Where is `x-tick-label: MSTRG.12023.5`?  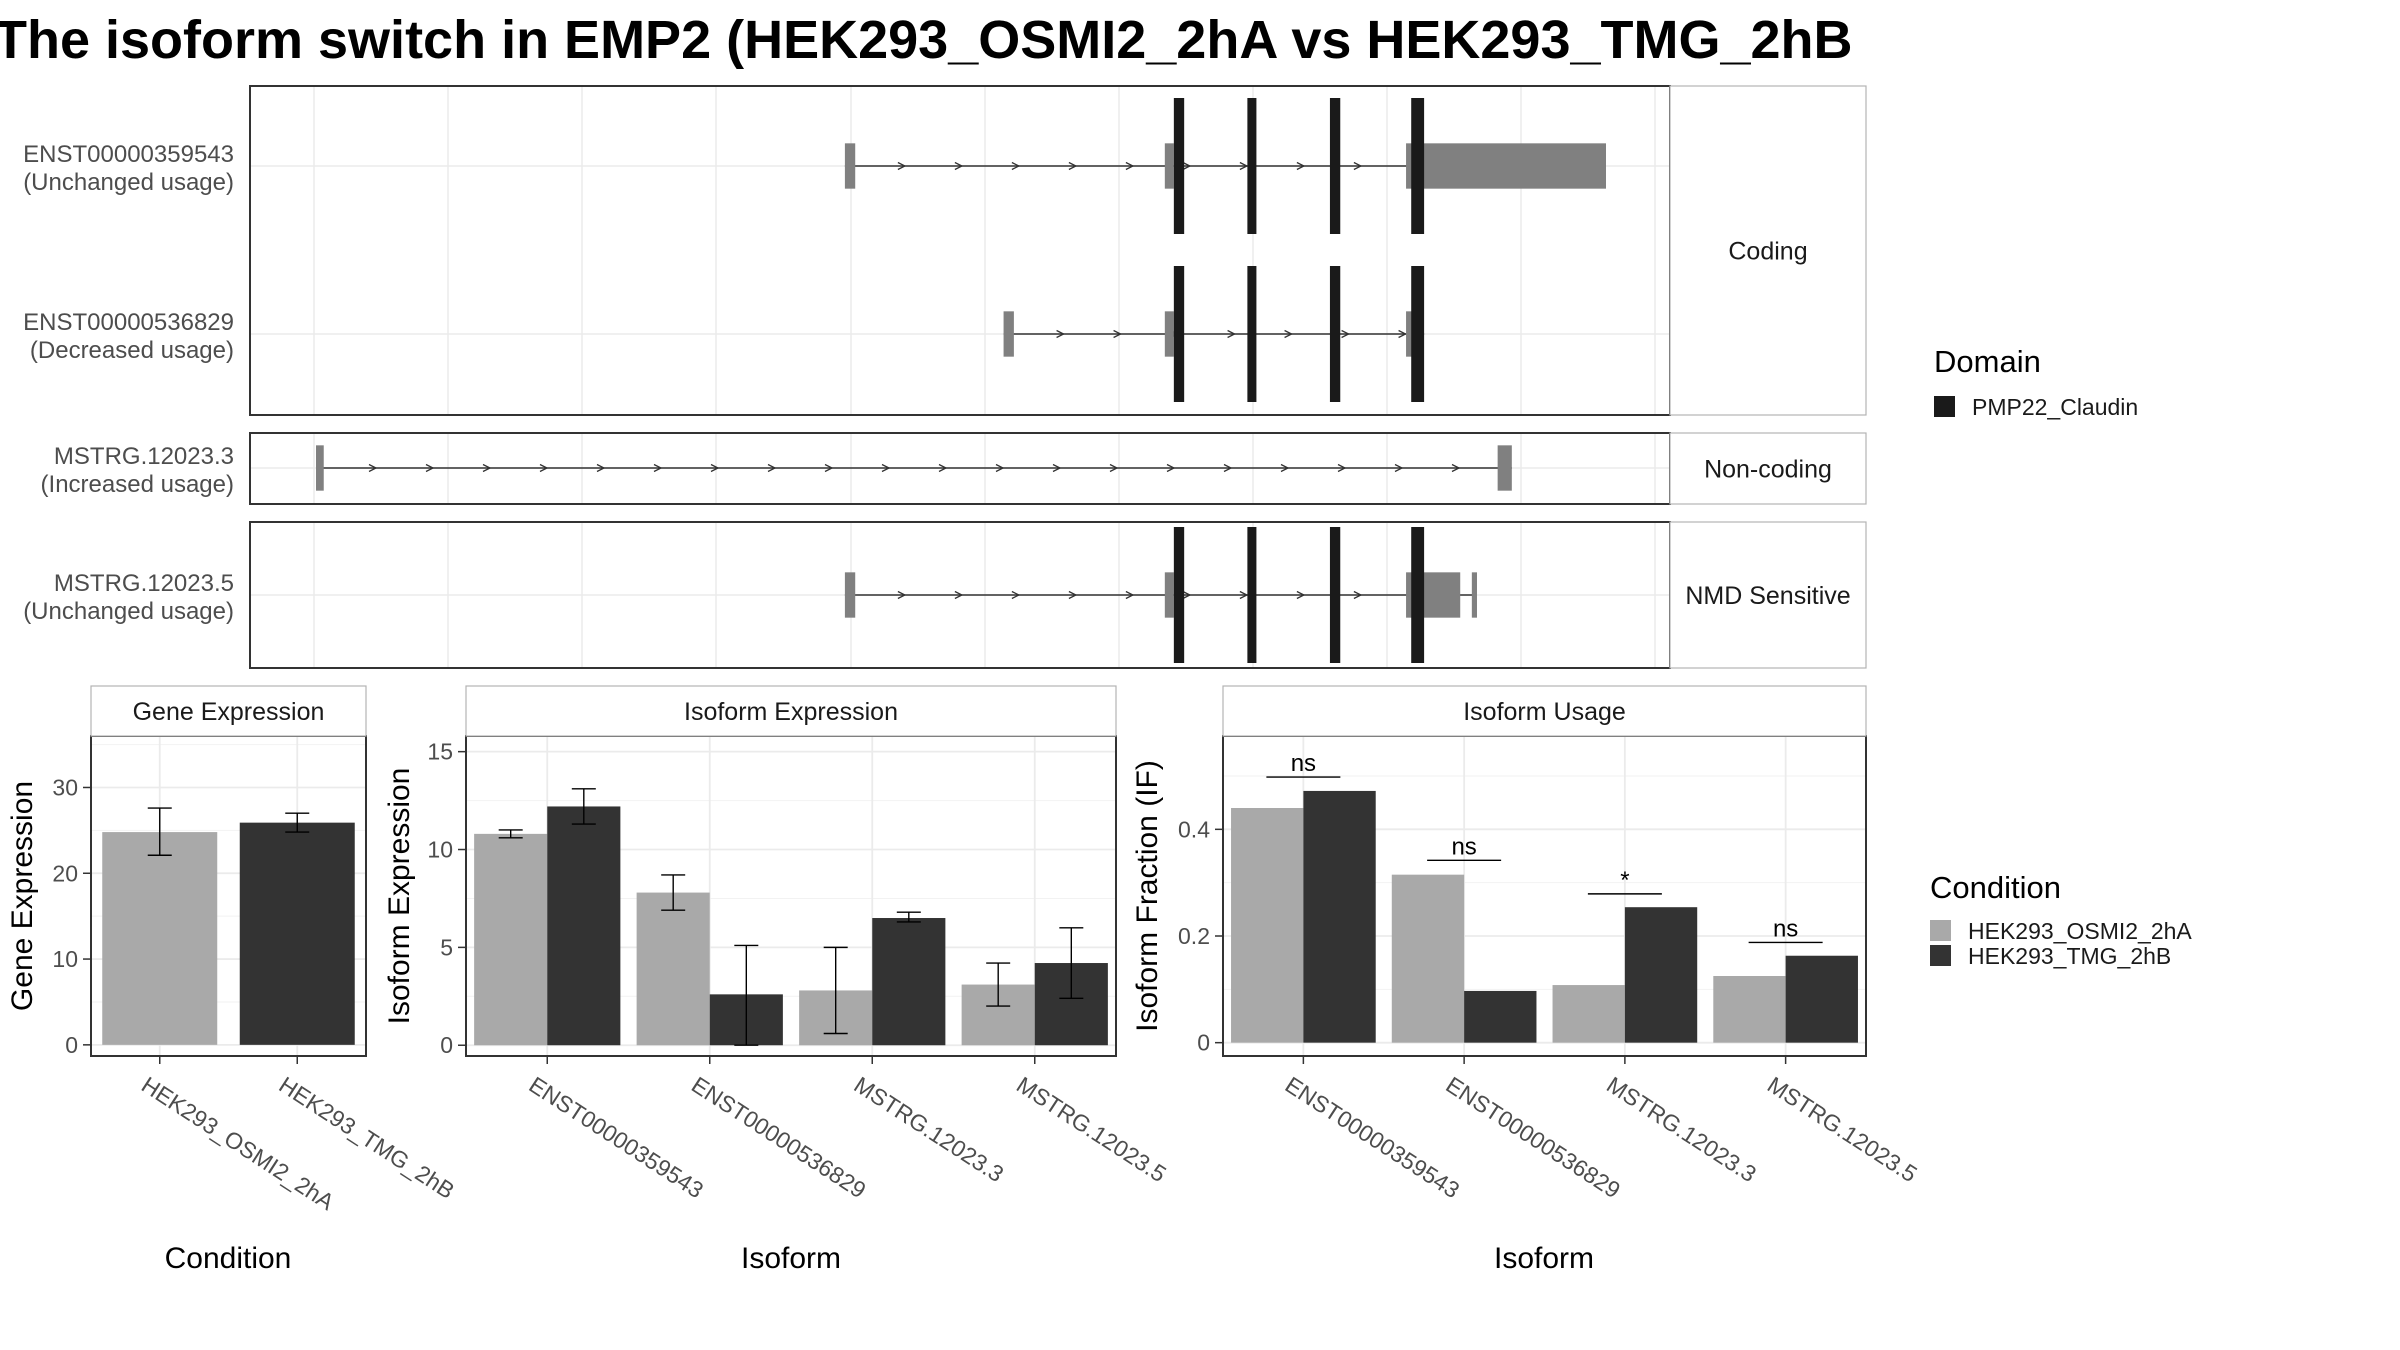
x-tick-label: MSTRG.12023.5 is located at coordinates (1091, 1129).